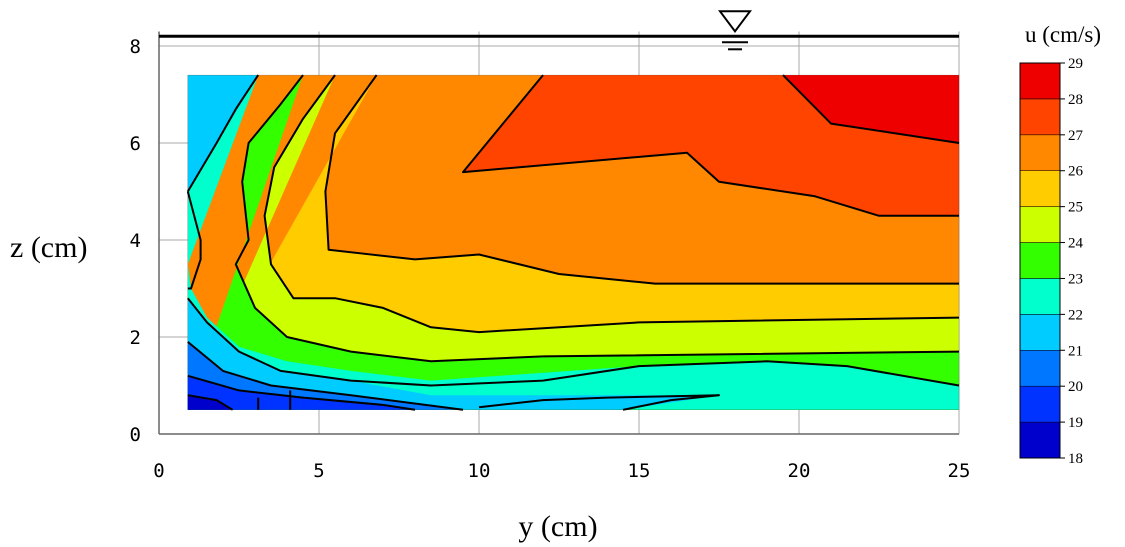 The image size is (1125, 547). Describe the element at coordinates (479, 471) in the screenshot. I see `x-tick-label-2: 10` at that location.